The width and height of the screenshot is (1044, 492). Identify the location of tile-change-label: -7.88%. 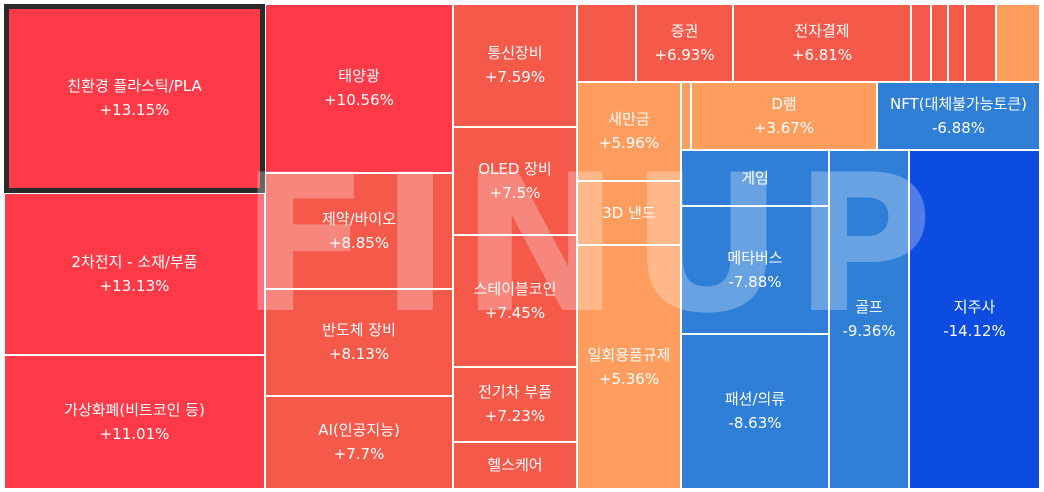
(755, 281).